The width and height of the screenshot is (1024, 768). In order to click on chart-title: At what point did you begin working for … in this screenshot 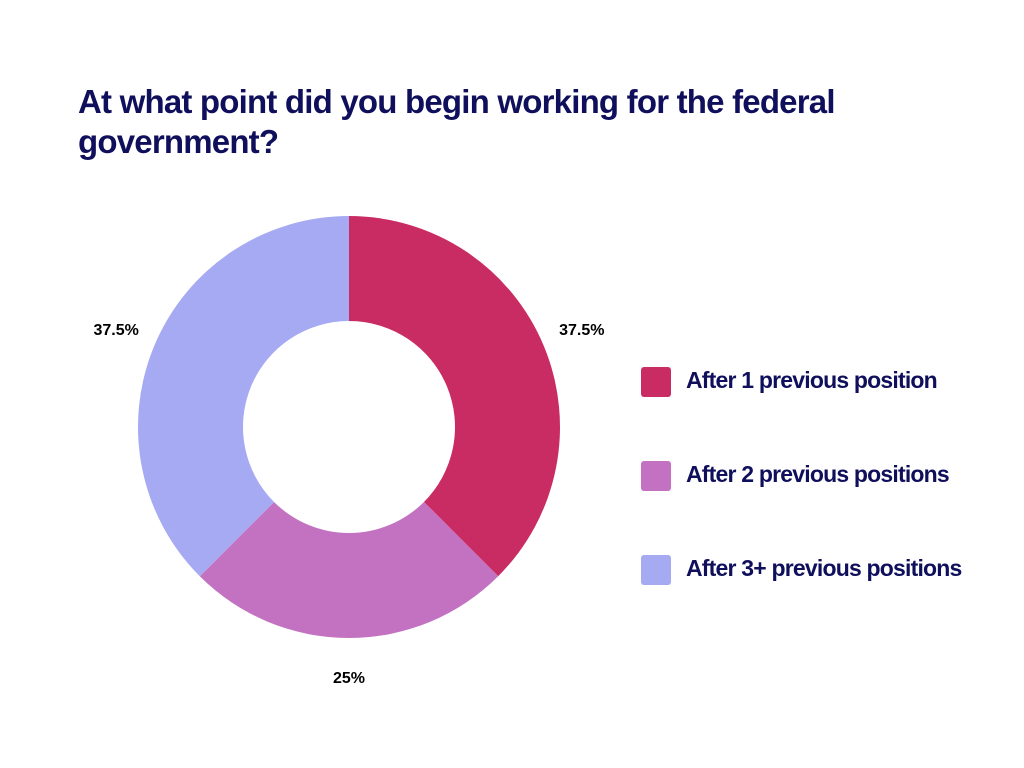, I will do `click(457, 121)`.